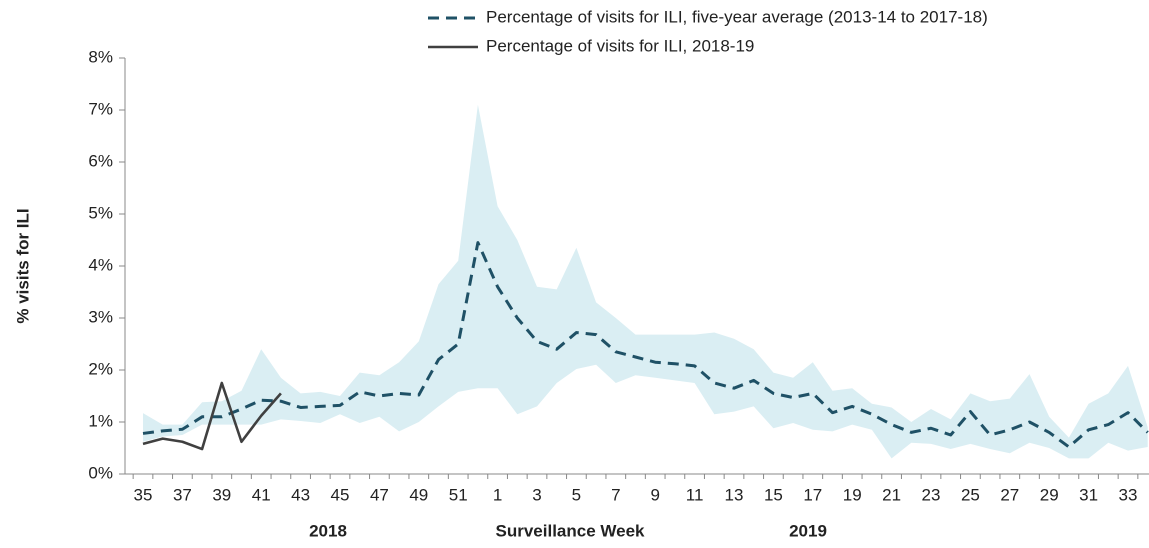 The width and height of the screenshot is (1149, 548). What do you see at coordinates (497, 494) in the screenshot?
I see `x-tick-label: 1` at bounding box center [497, 494].